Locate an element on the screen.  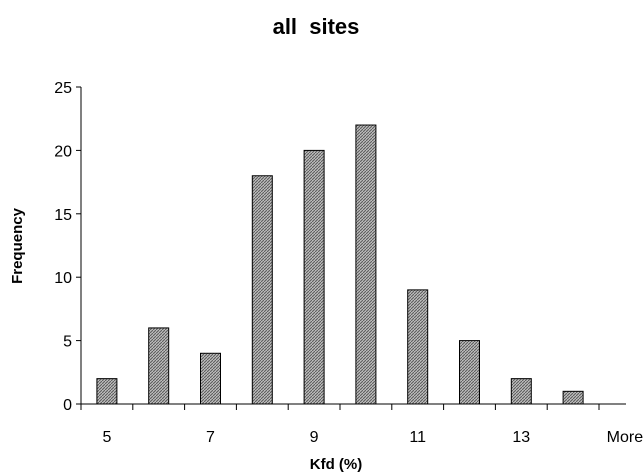
x-tick-label-More: More is located at coordinates (625, 437).